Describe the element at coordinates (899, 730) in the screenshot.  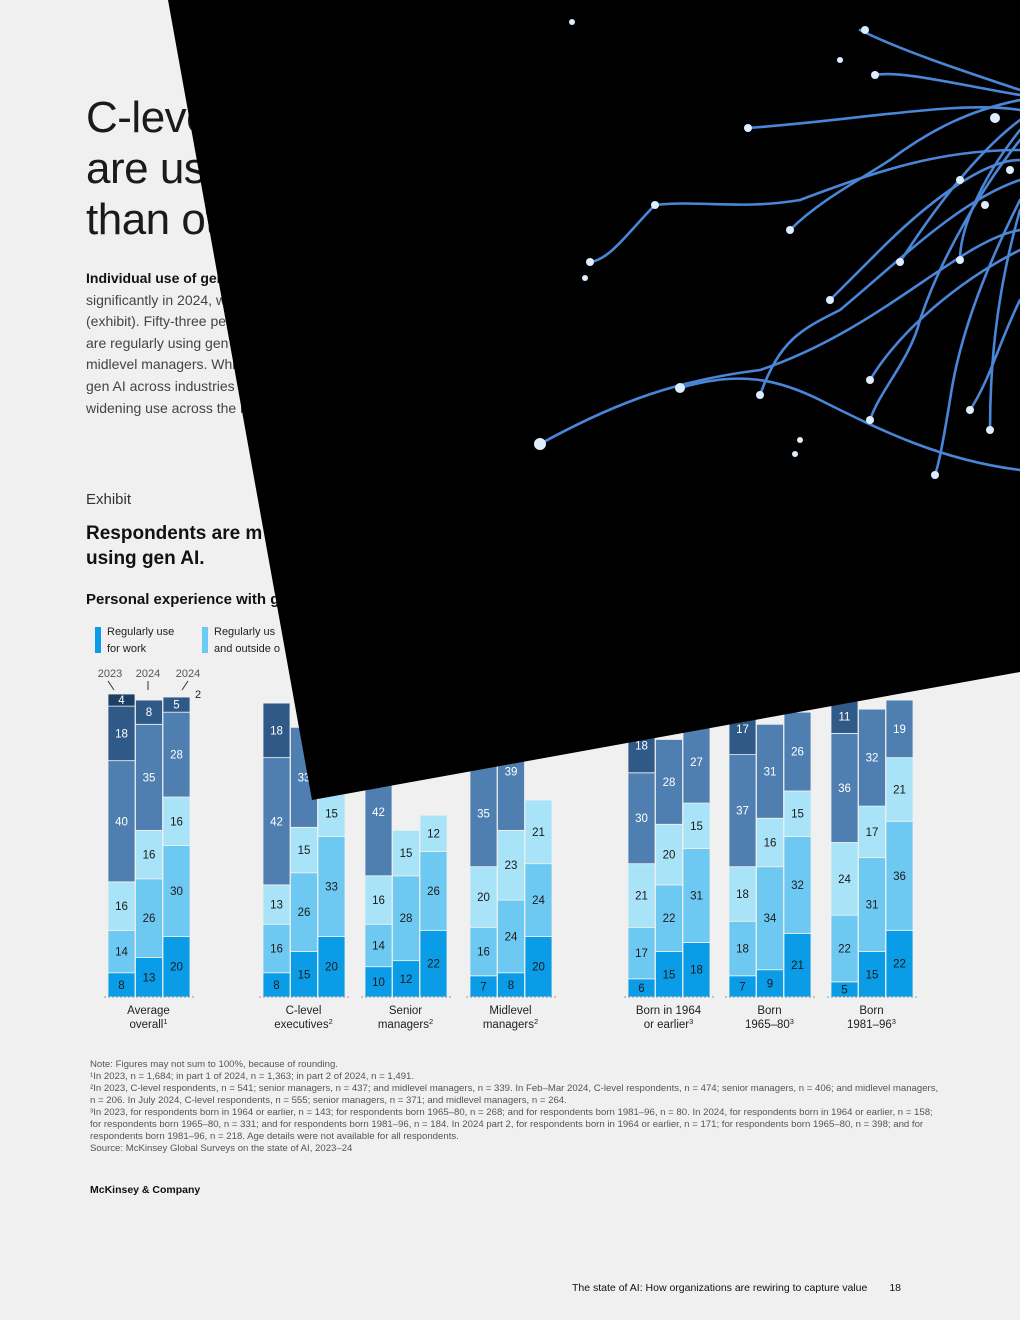
I see `data-label: 19` at that location.